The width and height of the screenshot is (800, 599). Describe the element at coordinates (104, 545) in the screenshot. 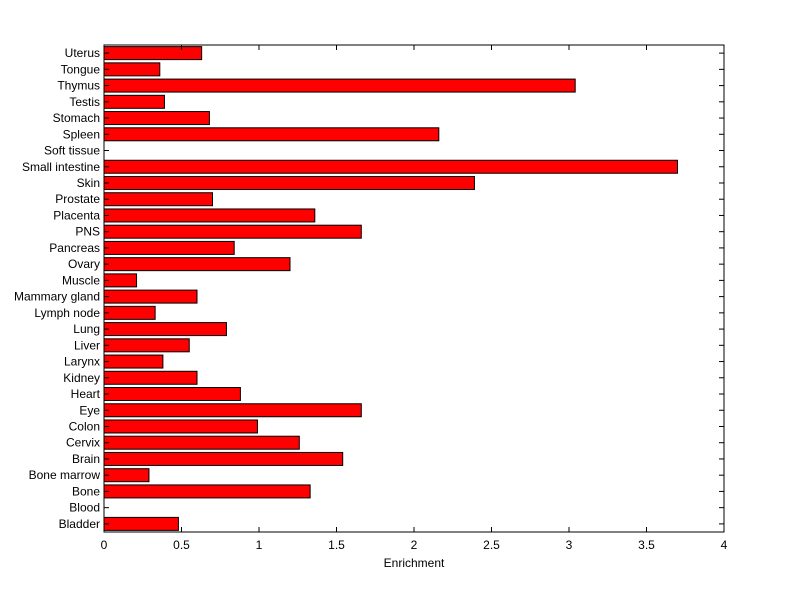

I see `x-tick-label: 0` at that location.